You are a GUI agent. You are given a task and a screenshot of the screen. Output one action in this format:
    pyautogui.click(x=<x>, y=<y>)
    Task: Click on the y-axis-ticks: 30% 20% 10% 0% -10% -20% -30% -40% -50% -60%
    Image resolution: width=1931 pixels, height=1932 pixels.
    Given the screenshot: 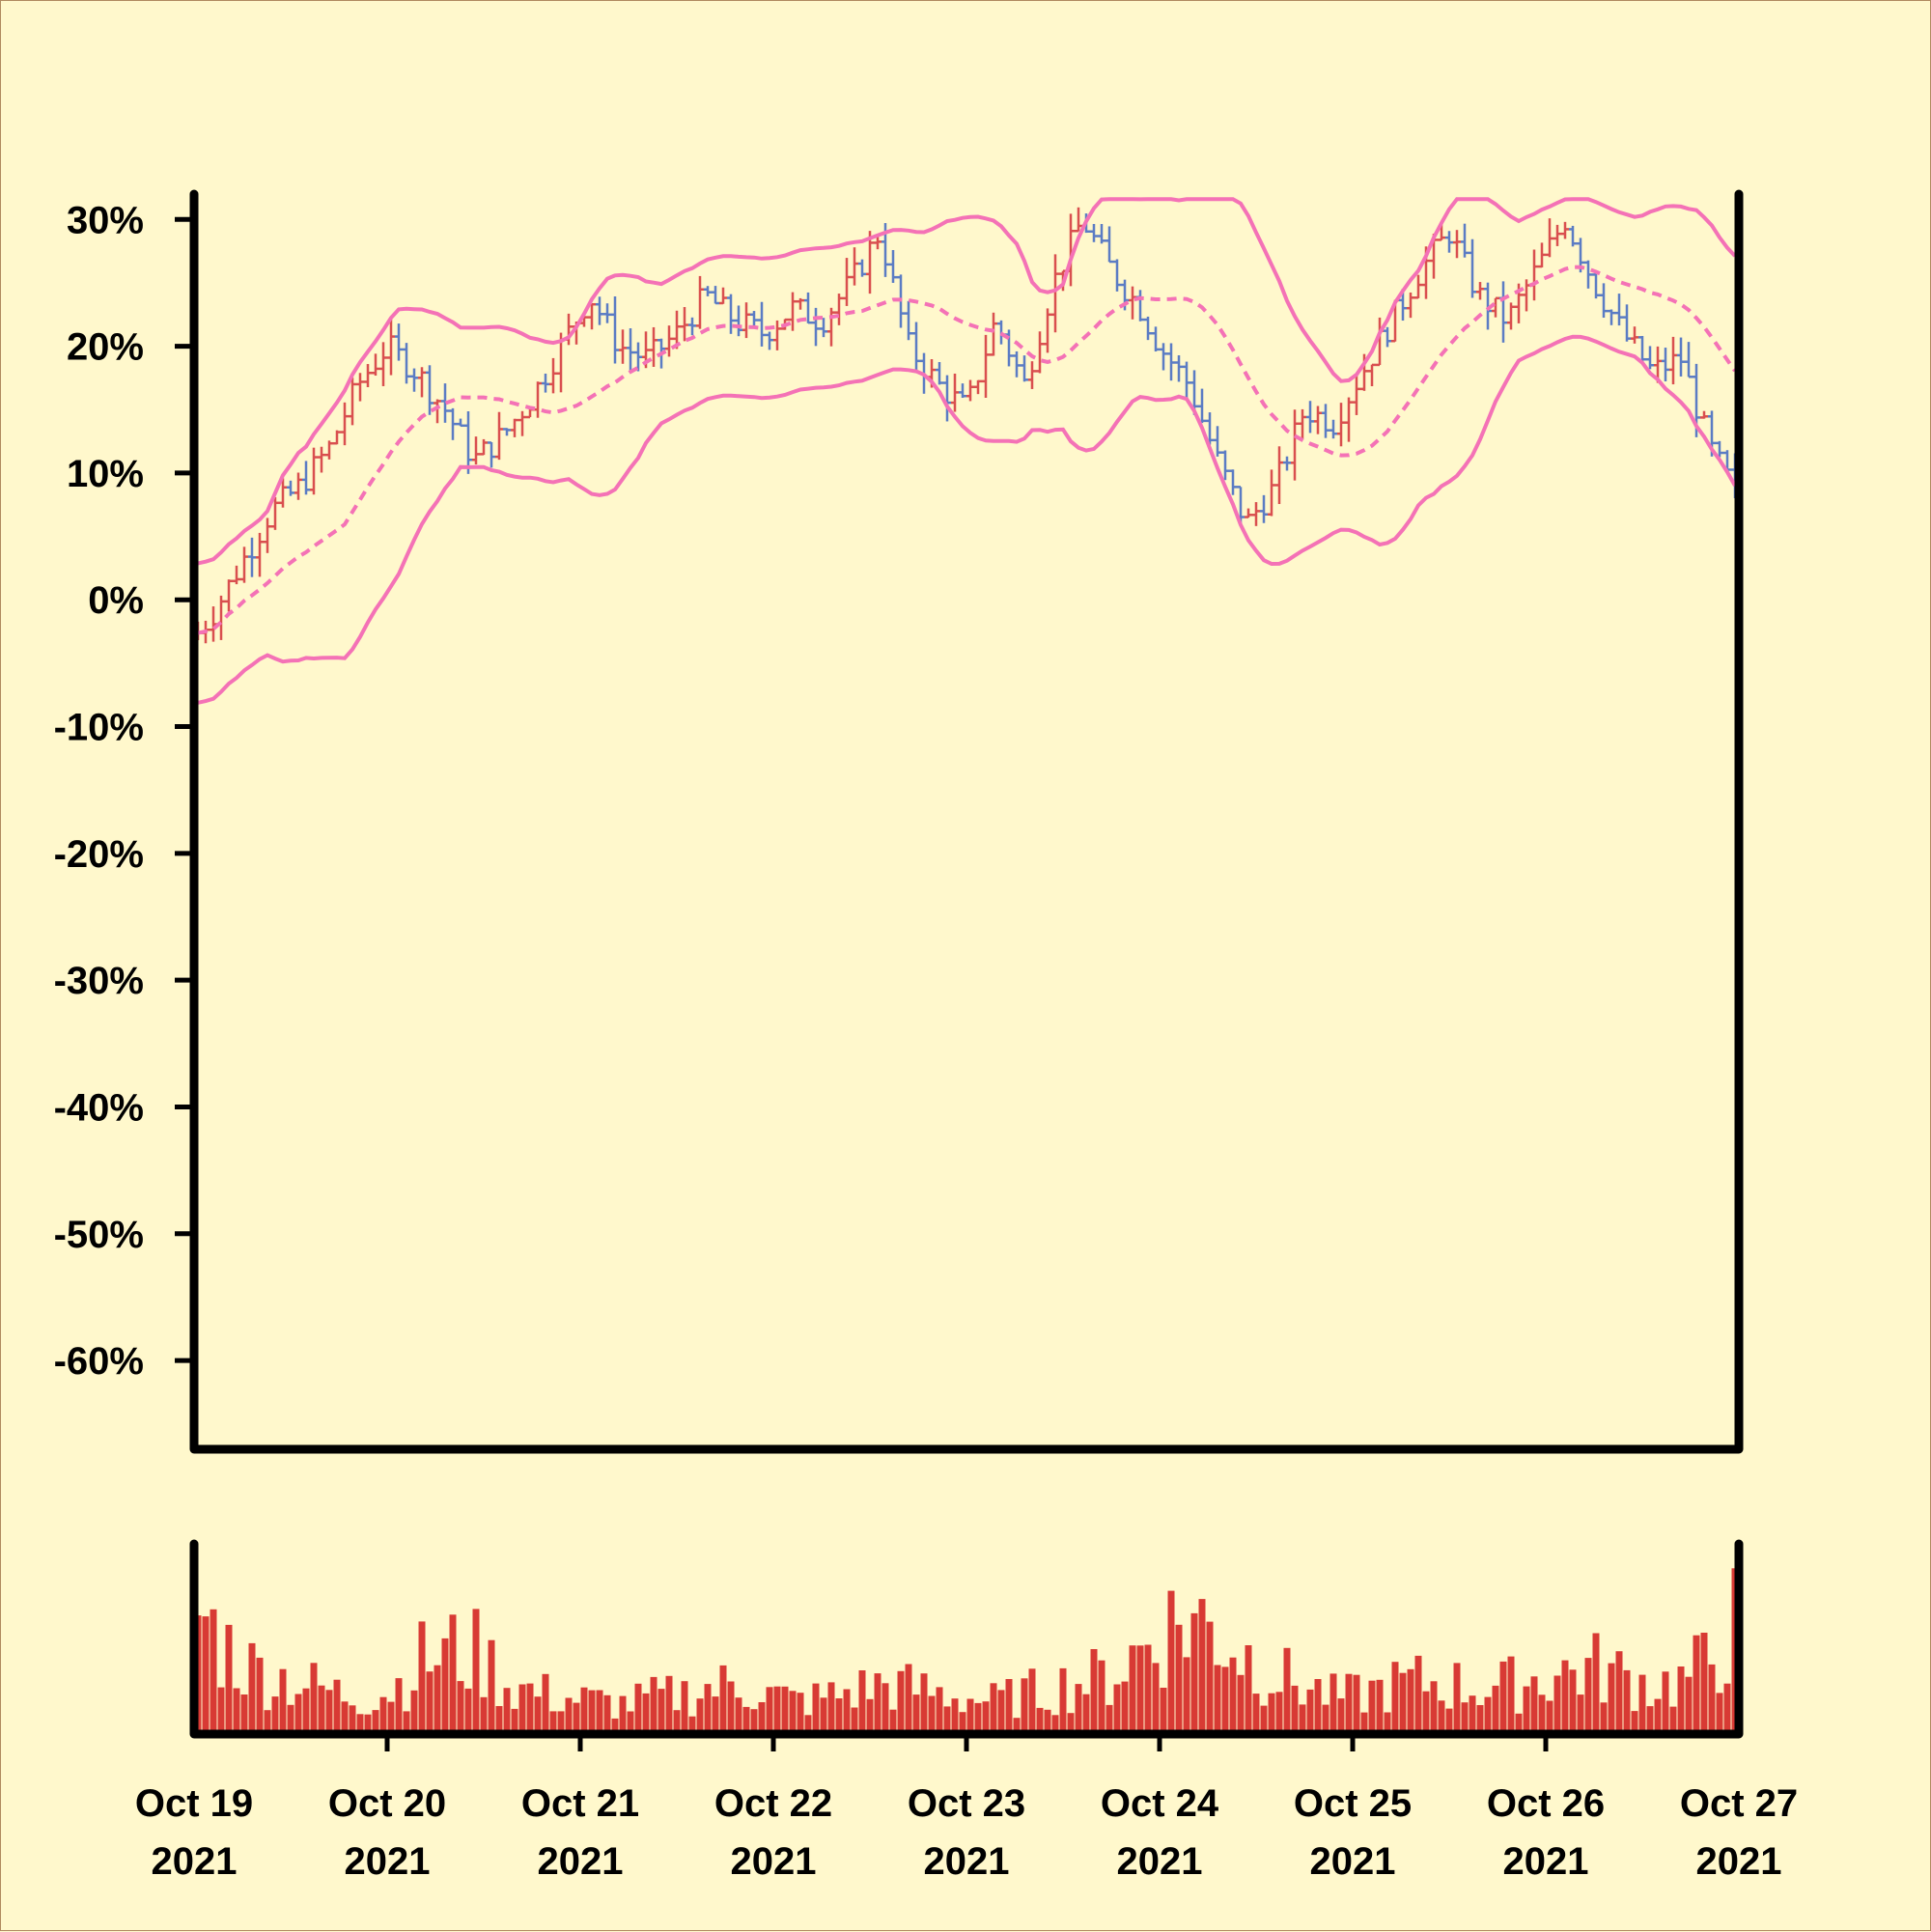 What is the action you would take?
    pyautogui.click(x=124, y=791)
    